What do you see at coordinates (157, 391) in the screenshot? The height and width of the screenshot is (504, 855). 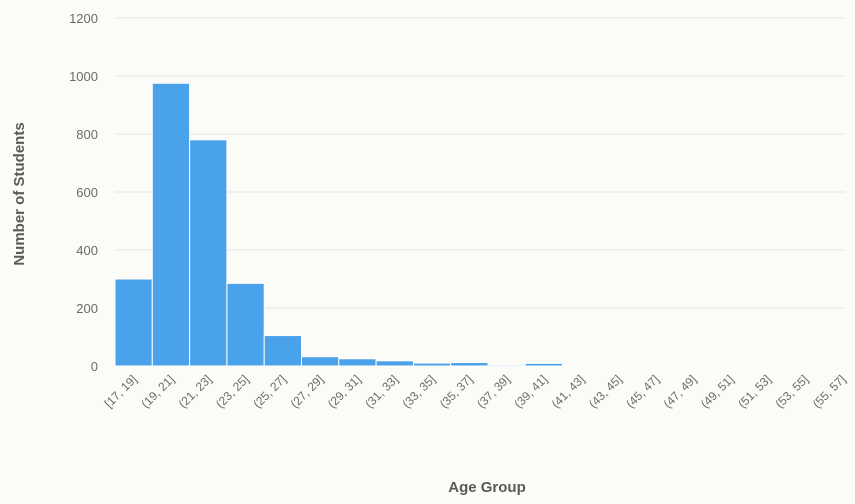 I see `x-tick-label: (19, 21]` at bounding box center [157, 391].